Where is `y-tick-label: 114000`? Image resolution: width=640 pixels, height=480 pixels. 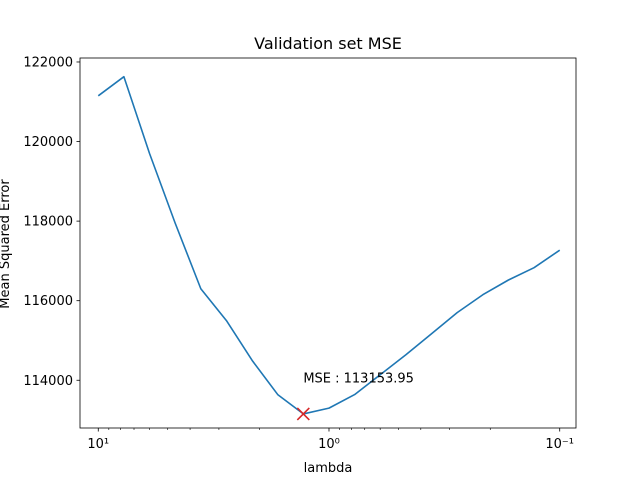 y-tick-label: 114000 is located at coordinates (48, 381).